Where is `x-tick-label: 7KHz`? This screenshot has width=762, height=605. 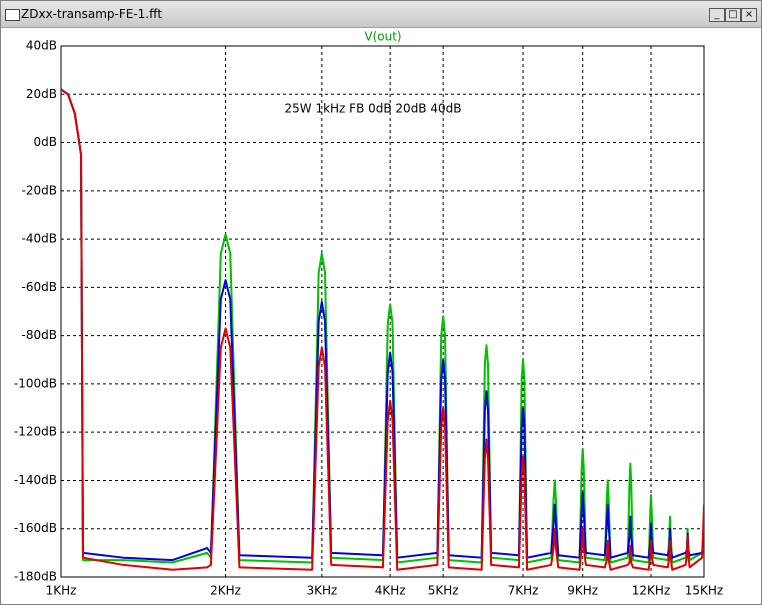 x-tick-label: 7KHz is located at coordinates (523, 591).